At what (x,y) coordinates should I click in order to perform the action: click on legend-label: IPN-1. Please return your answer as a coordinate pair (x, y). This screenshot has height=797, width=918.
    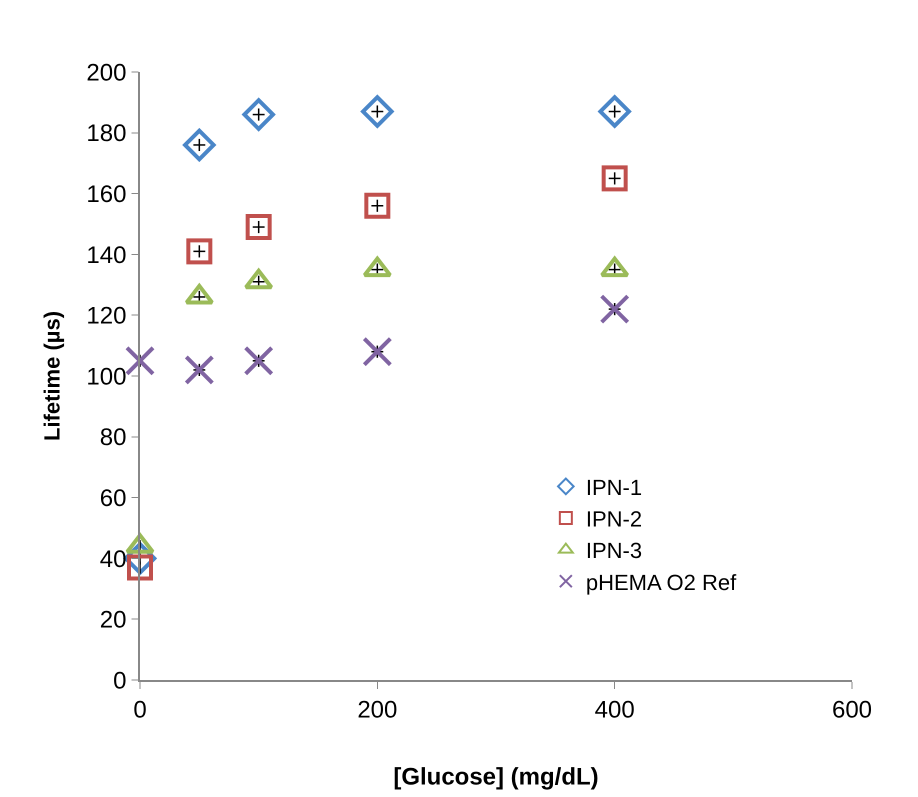
    Looking at the image, I should click on (614, 487).